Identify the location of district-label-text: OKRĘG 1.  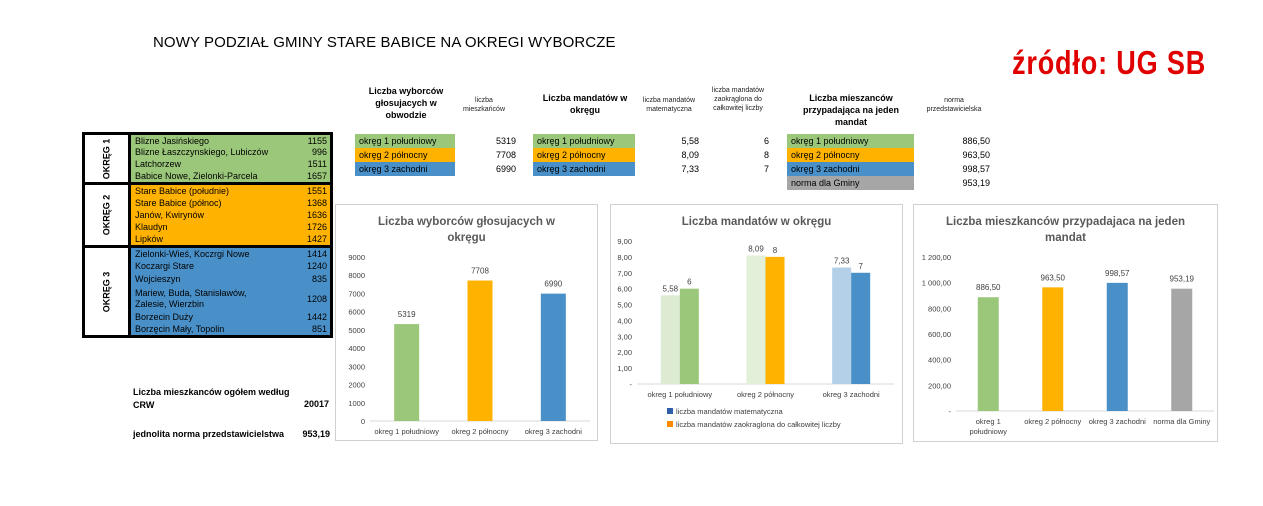
(106, 158).